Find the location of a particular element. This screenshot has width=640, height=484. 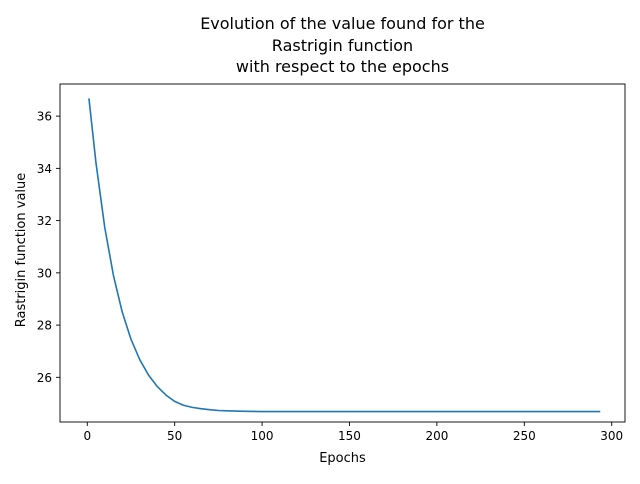

y-tick-label: 34 is located at coordinates (44, 169).